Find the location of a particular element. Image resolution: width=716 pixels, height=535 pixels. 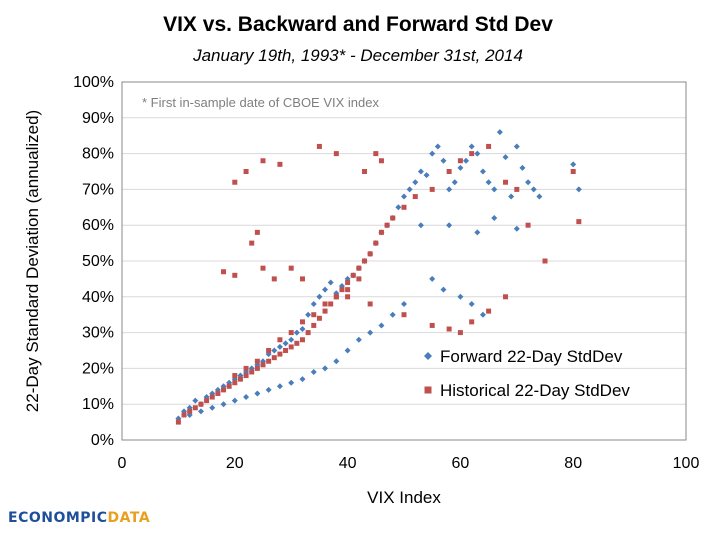

y-tick-label: 90% is located at coordinates (98, 118).